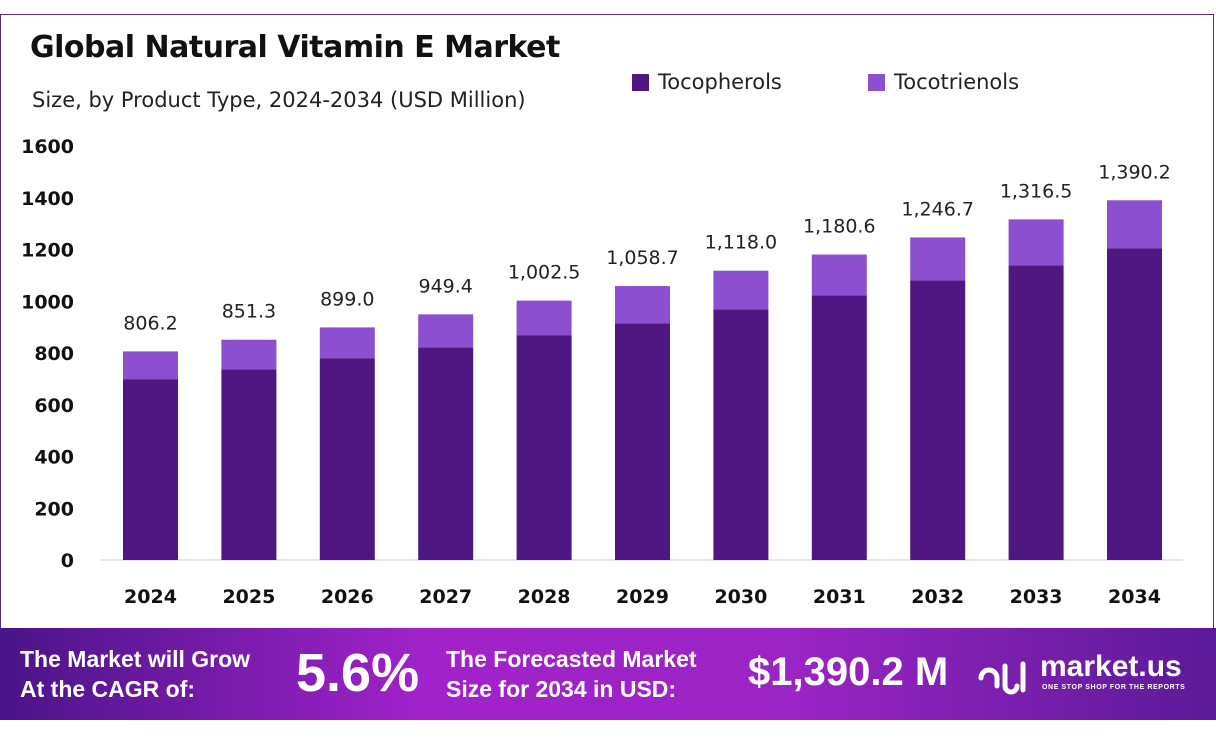 The height and width of the screenshot is (738, 1216). Describe the element at coordinates (561, 689) in the screenshot. I see `forecast-label-2: Size for 2034 in USD:` at that location.